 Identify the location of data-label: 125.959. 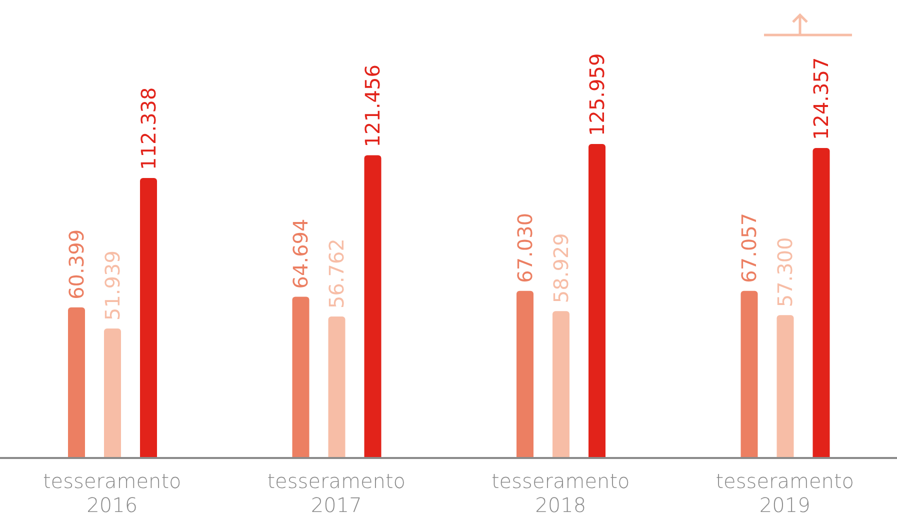
(597, 94).